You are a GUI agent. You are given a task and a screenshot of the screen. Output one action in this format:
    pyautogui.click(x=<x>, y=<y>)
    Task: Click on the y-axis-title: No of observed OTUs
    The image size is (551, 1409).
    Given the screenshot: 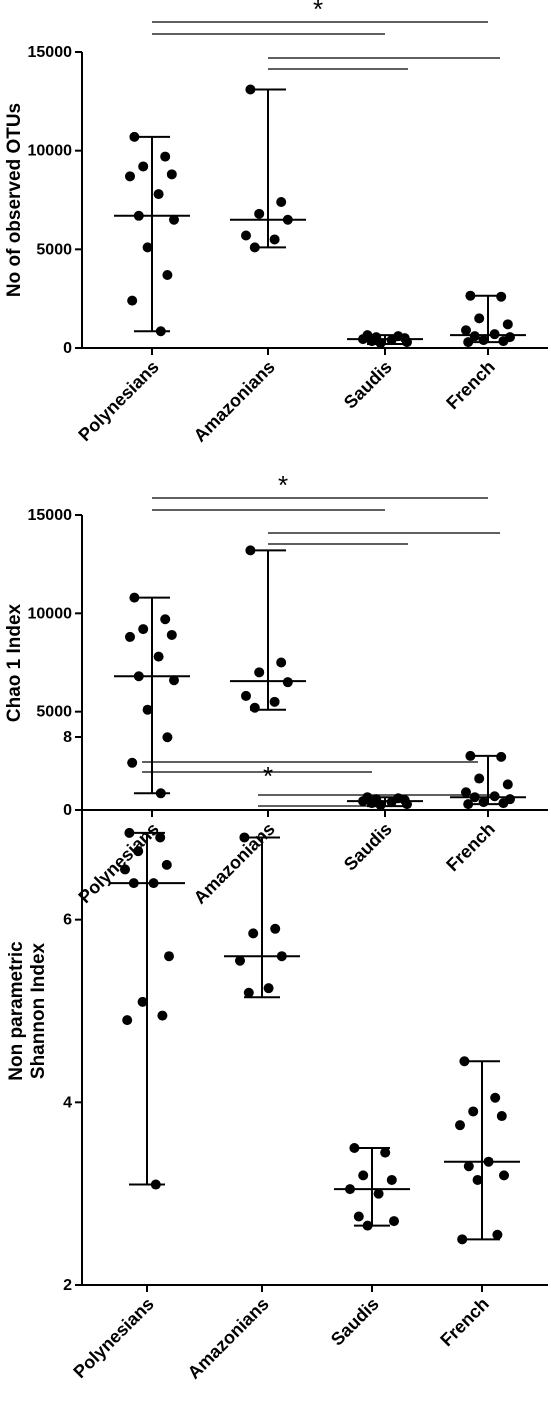 What is the action you would take?
    pyautogui.click(x=14, y=200)
    